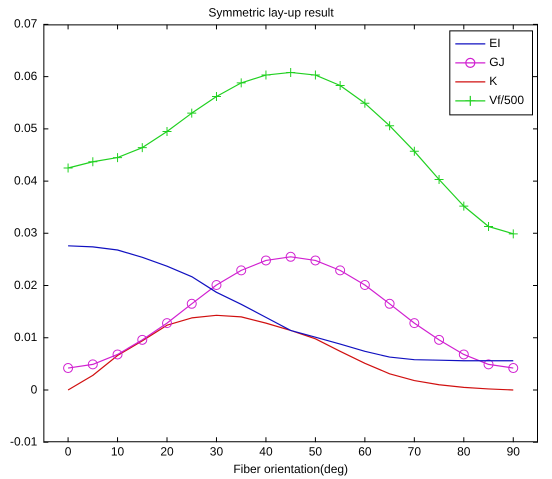 The width and height of the screenshot is (552, 479). I want to click on x-tick-label: 30, so click(217, 451).